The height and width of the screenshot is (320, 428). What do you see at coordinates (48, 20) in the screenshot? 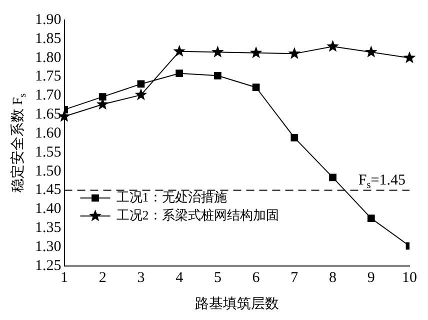
I see `y-tick-label: 1.90` at bounding box center [48, 20].